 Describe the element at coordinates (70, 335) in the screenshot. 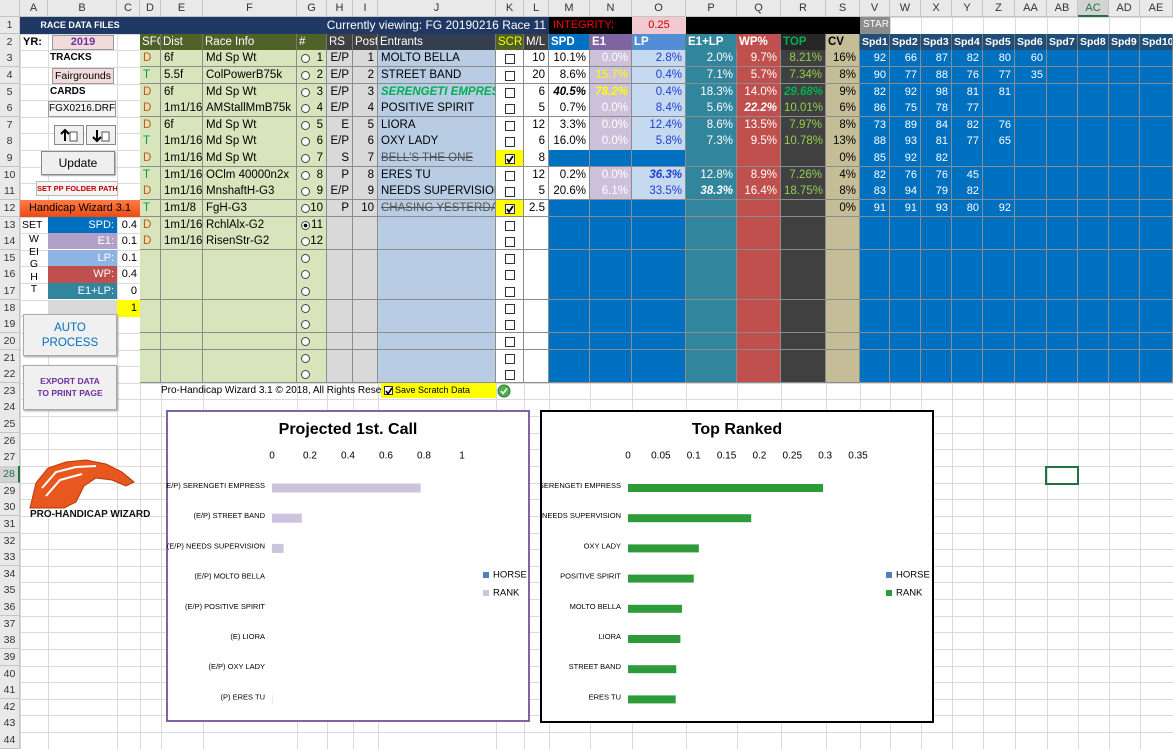

I see `auto-process-button: AUTO PROCESS` at that location.